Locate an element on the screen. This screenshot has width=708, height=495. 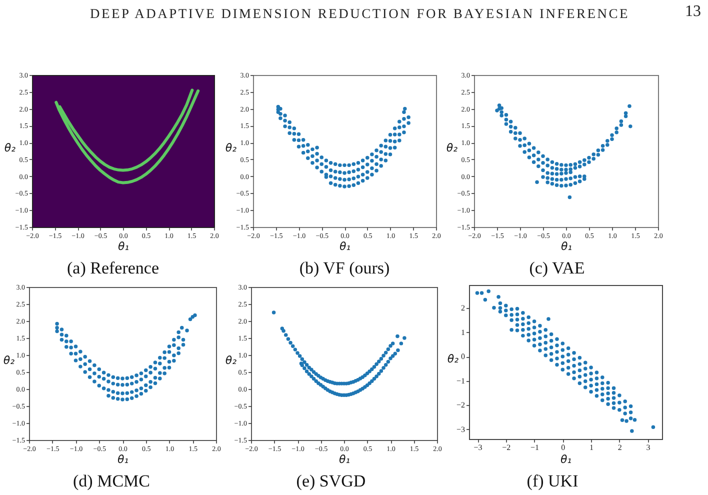
text: DEEP ADAPTIVE DIMENSION REDUCTION FOR BAYESIAN INFERENCE is located at coordinates (360, 13).